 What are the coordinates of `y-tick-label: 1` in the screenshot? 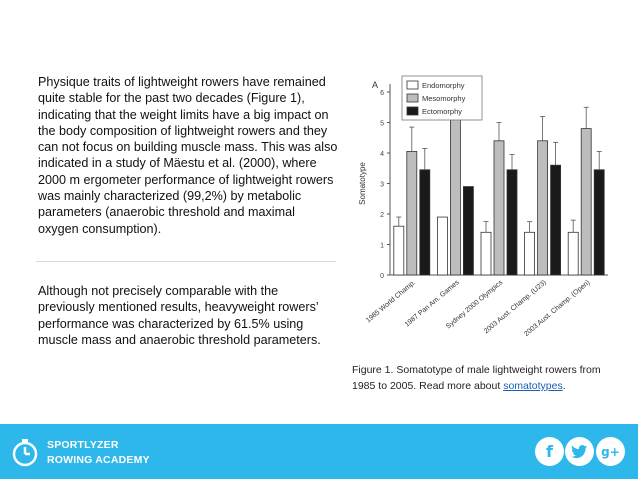 It's located at (382, 246).